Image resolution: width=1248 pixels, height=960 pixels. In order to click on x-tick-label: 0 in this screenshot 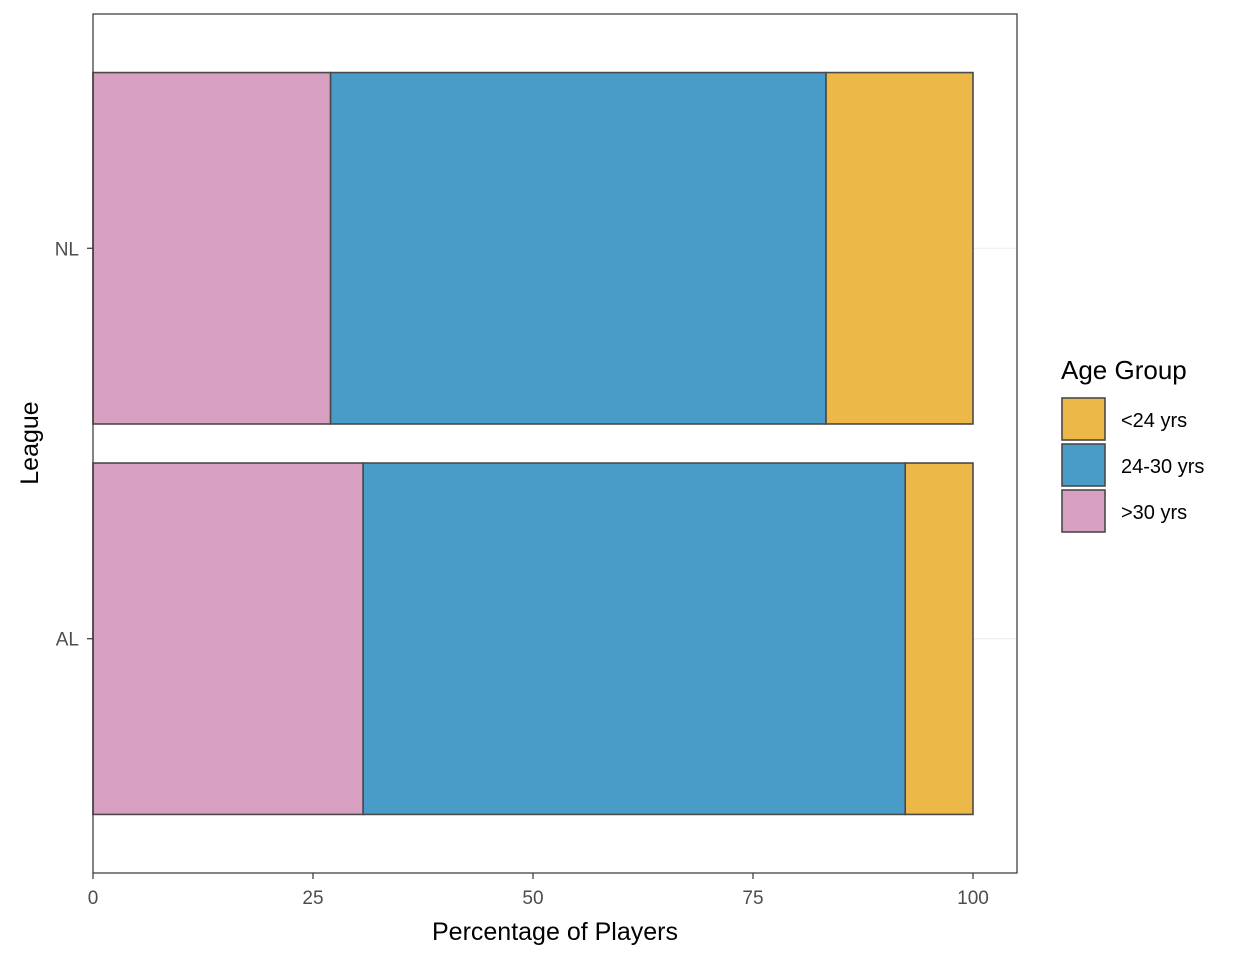, I will do `click(93, 898)`.